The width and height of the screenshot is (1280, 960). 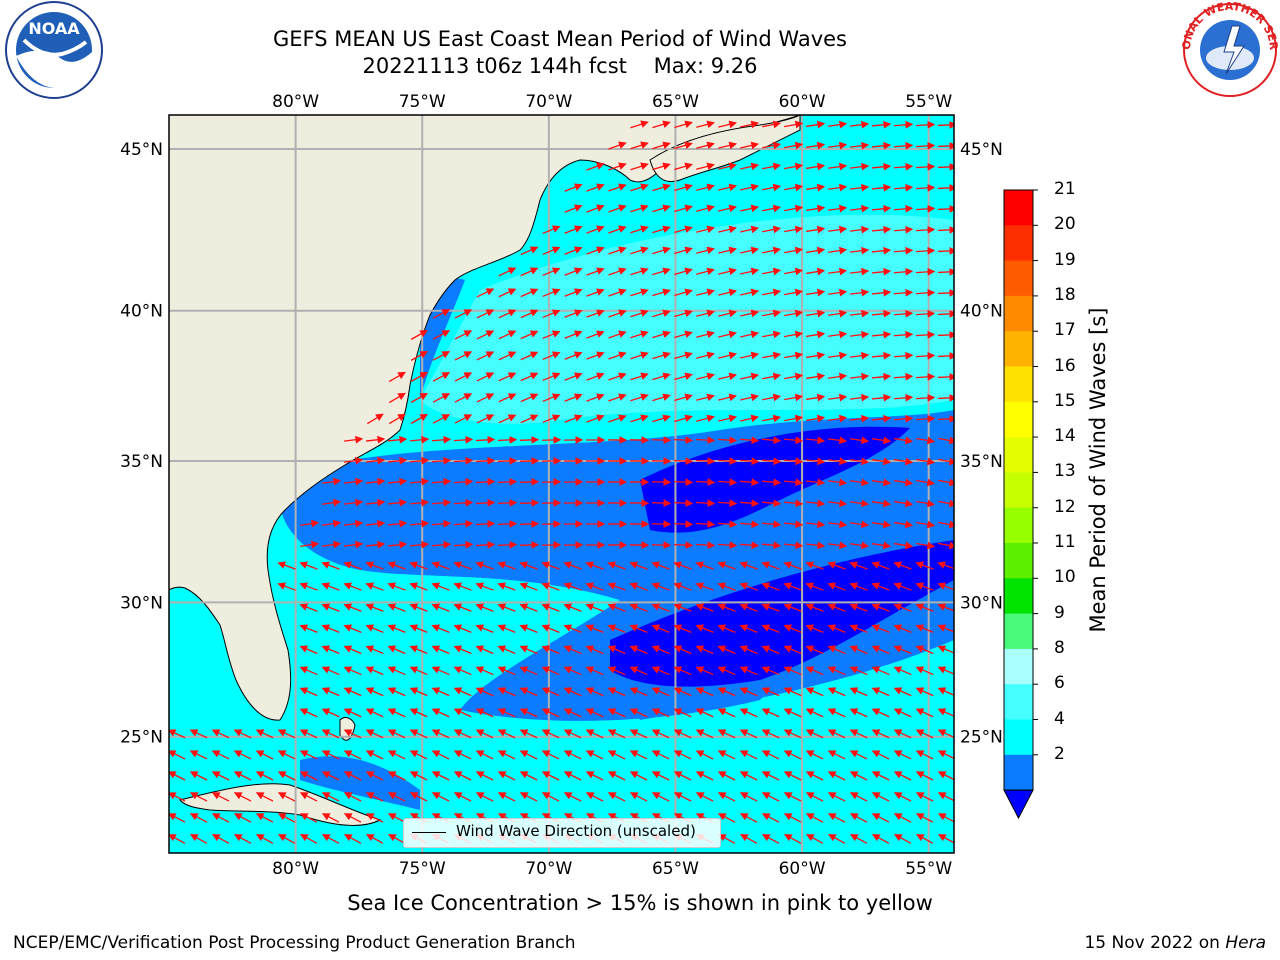 I want to click on colorbar, so click(x=1020, y=504).